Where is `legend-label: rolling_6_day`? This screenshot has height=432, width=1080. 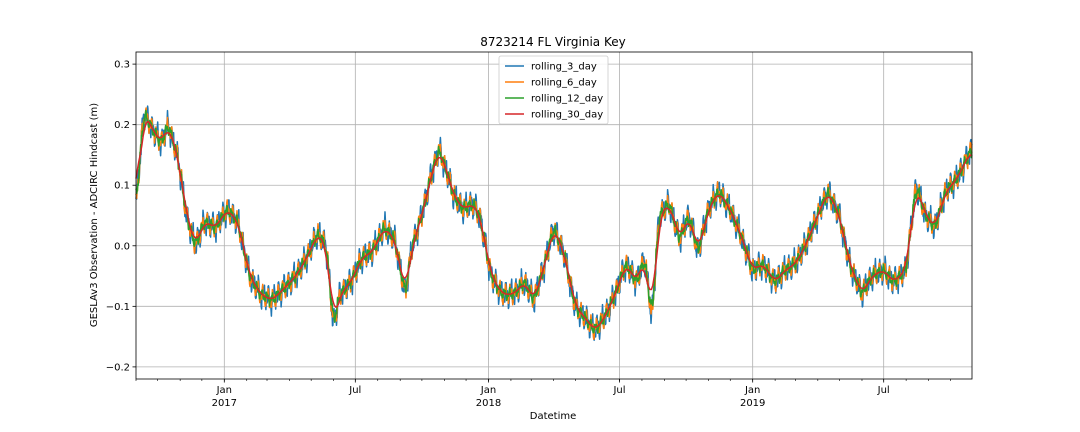 legend-label: rolling_6_day is located at coordinates (564, 83).